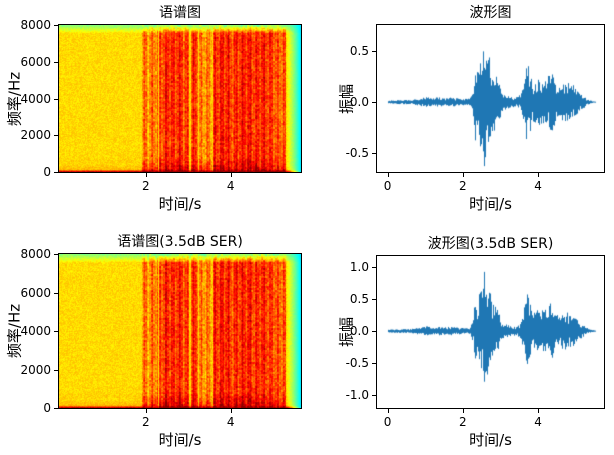 The image size is (614, 455). Describe the element at coordinates (490, 13) in the screenshot. I see `subplot-title: 波形图` at that location.